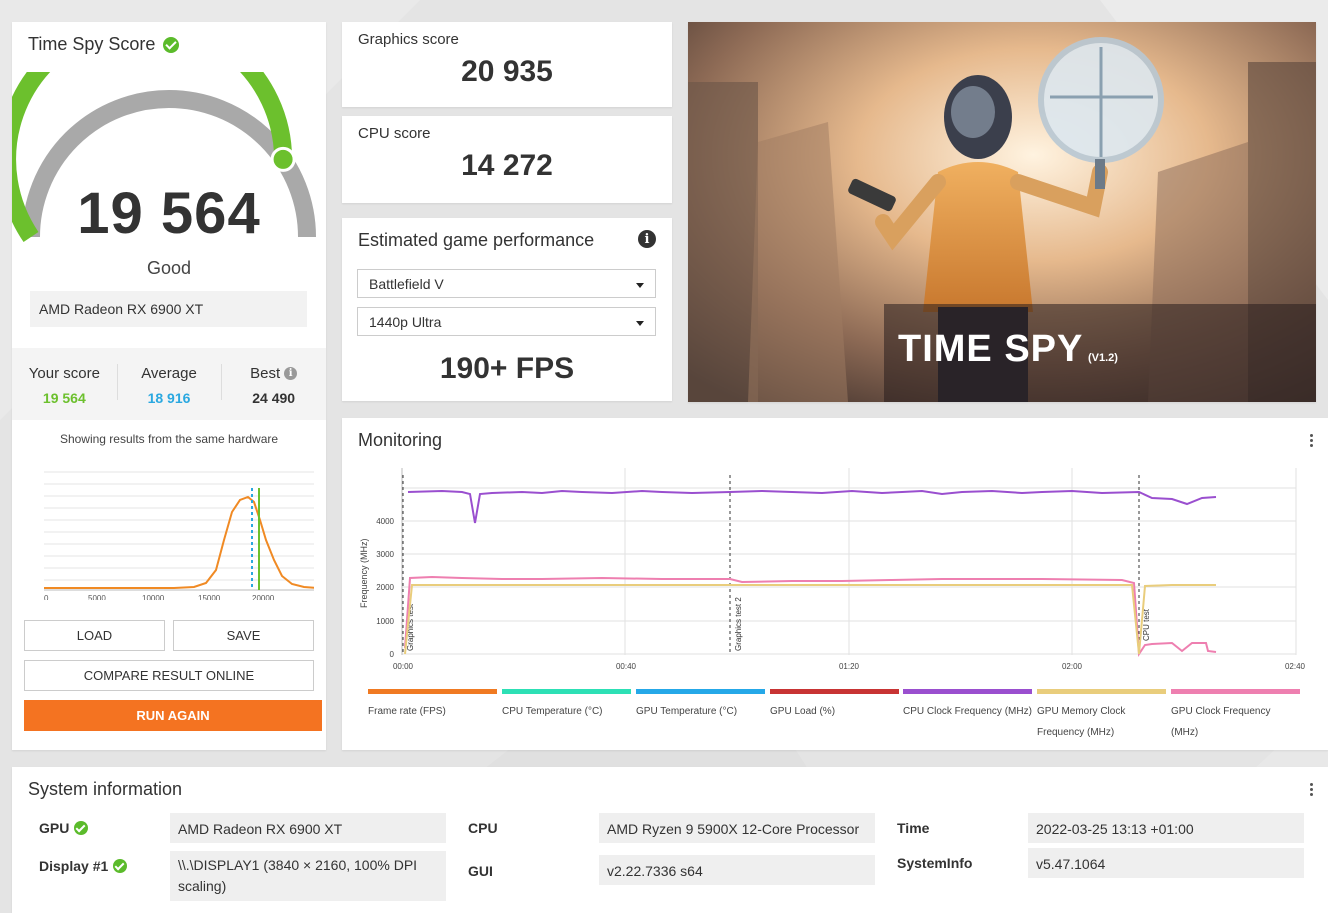 This screenshot has height=913, width=1328. What do you see at coordinates (263, 597) in the screenshot?
I see `dist-tick: 20000` at bounding box center [263, 597].